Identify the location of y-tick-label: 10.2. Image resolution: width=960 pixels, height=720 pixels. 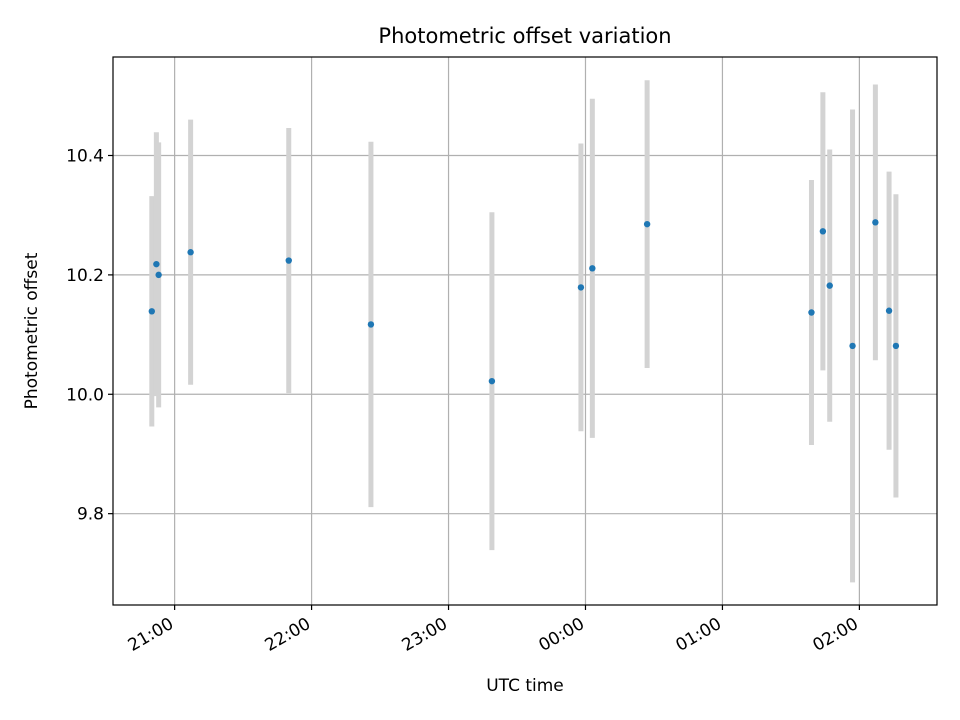
(85, 276).